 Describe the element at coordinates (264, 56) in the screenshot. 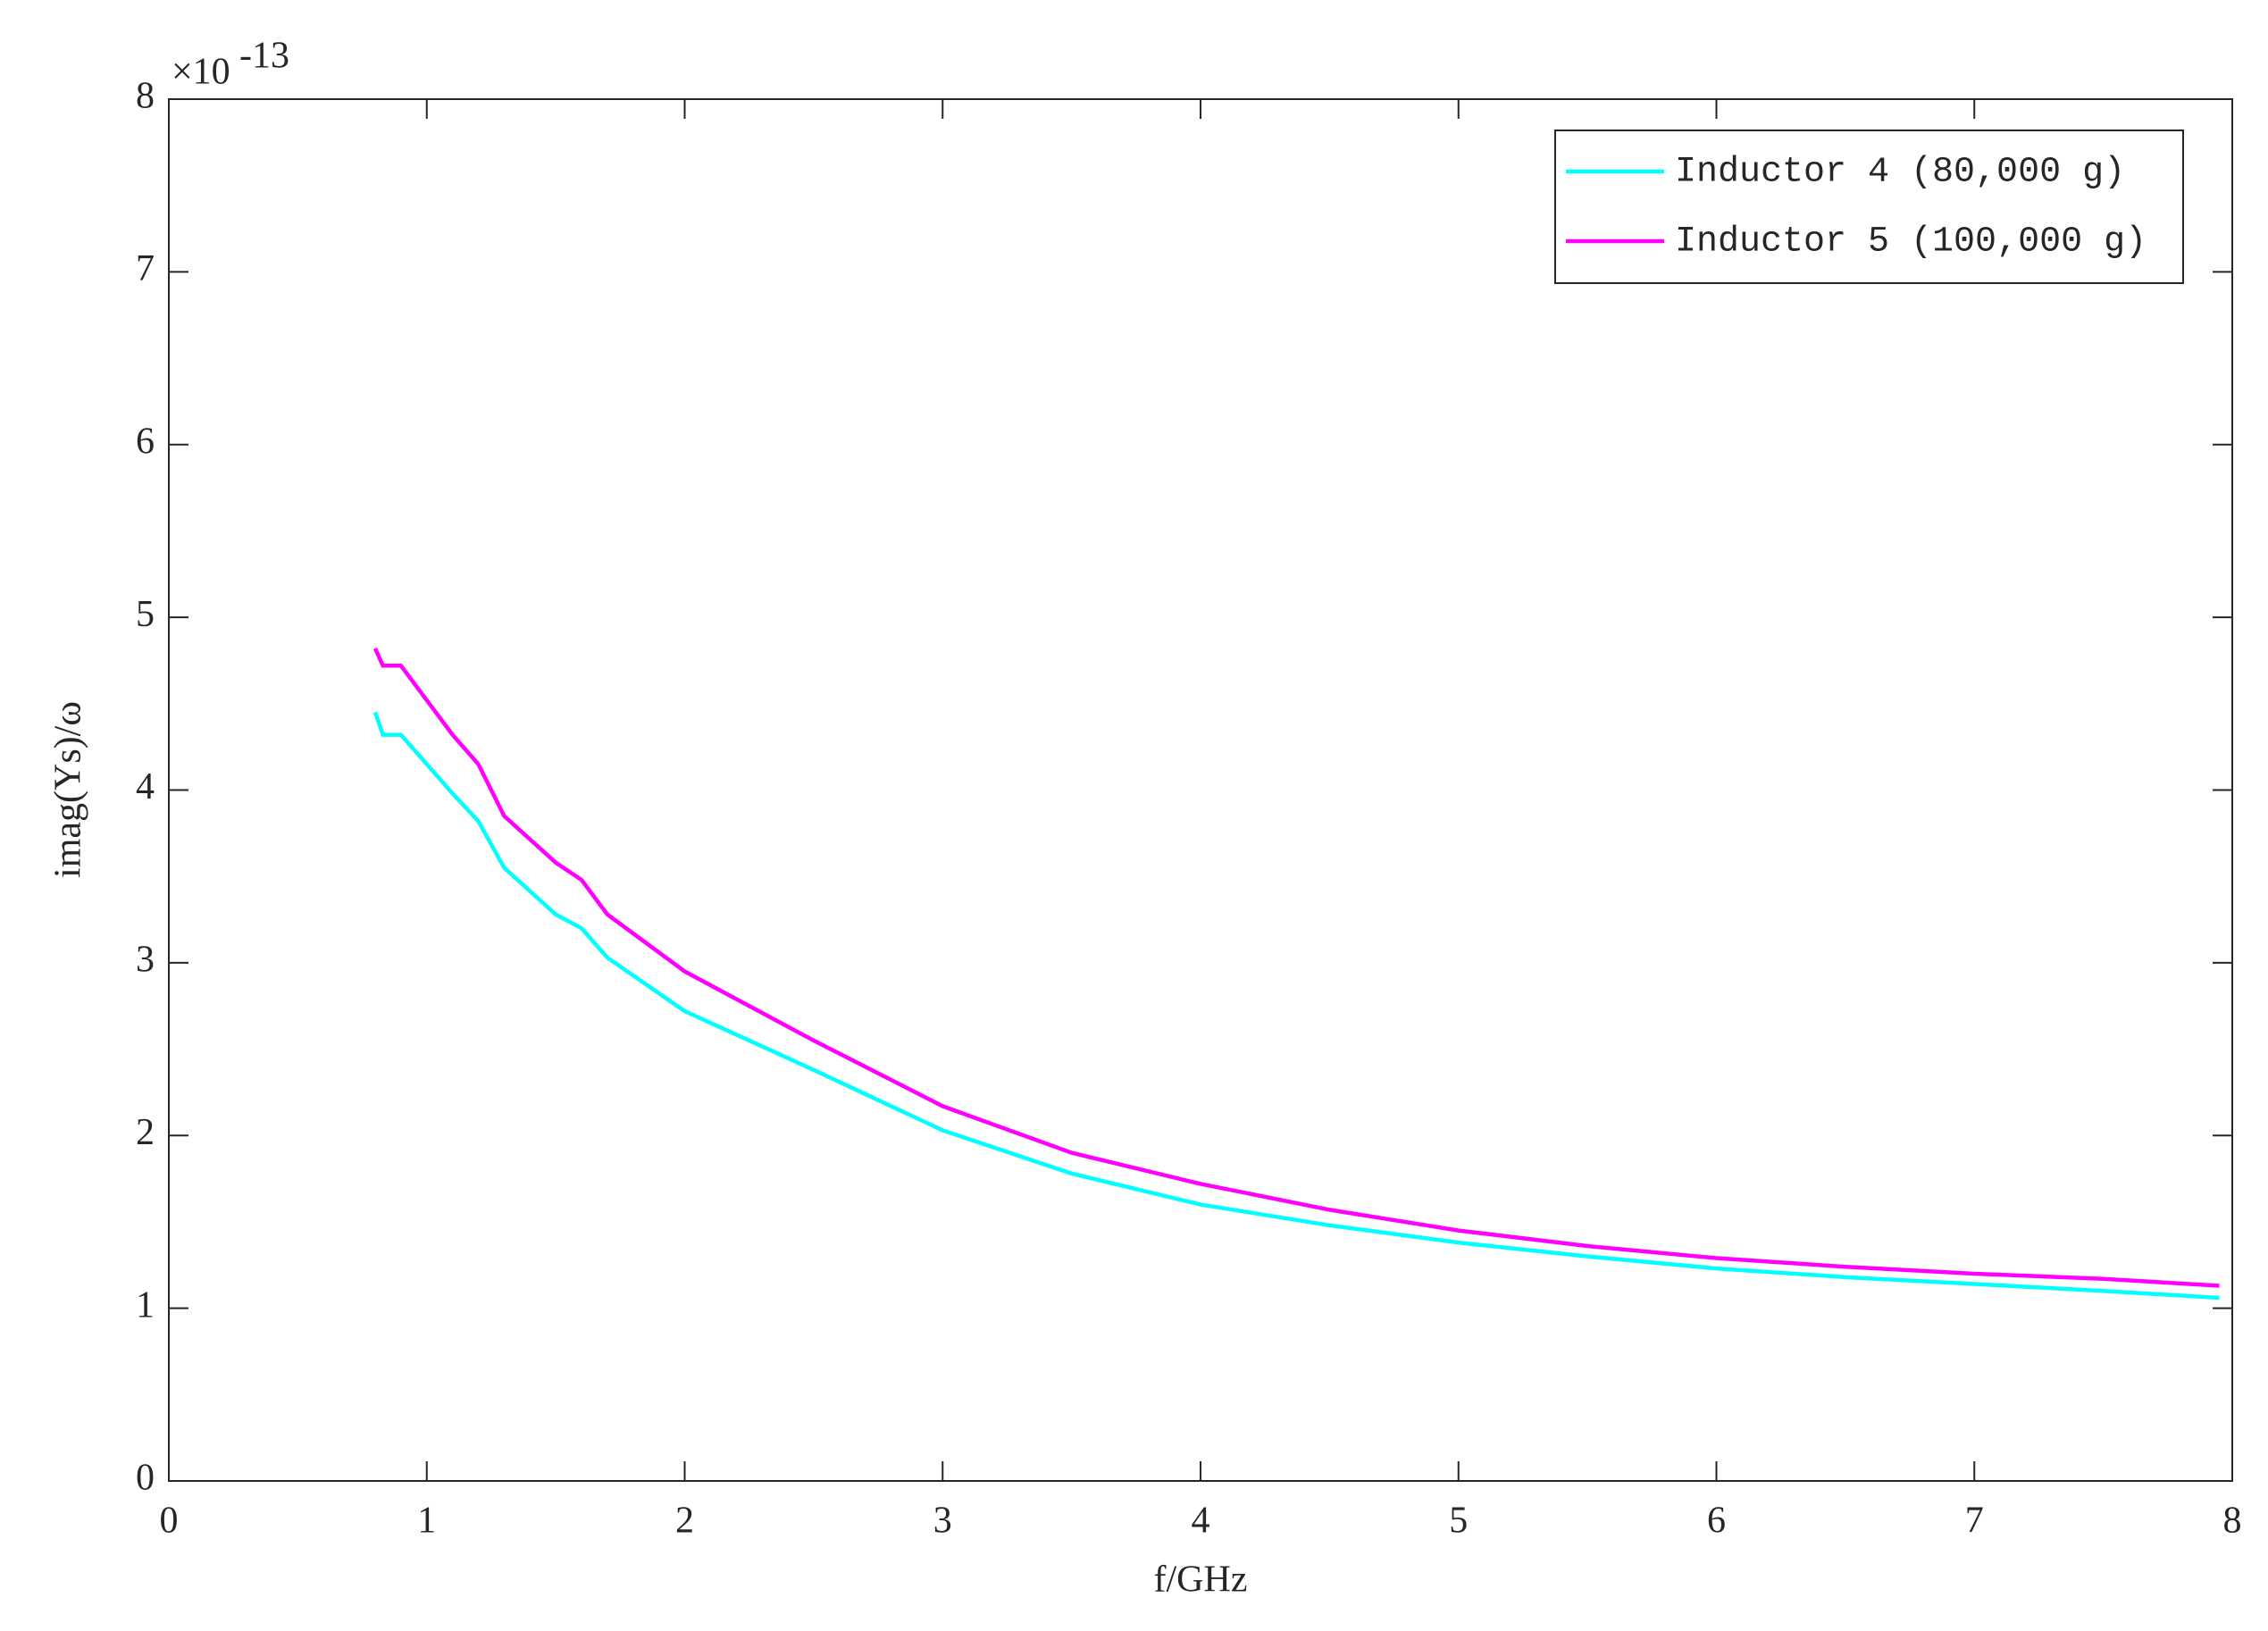

I see `multiplier-exponent: -13` at that location.